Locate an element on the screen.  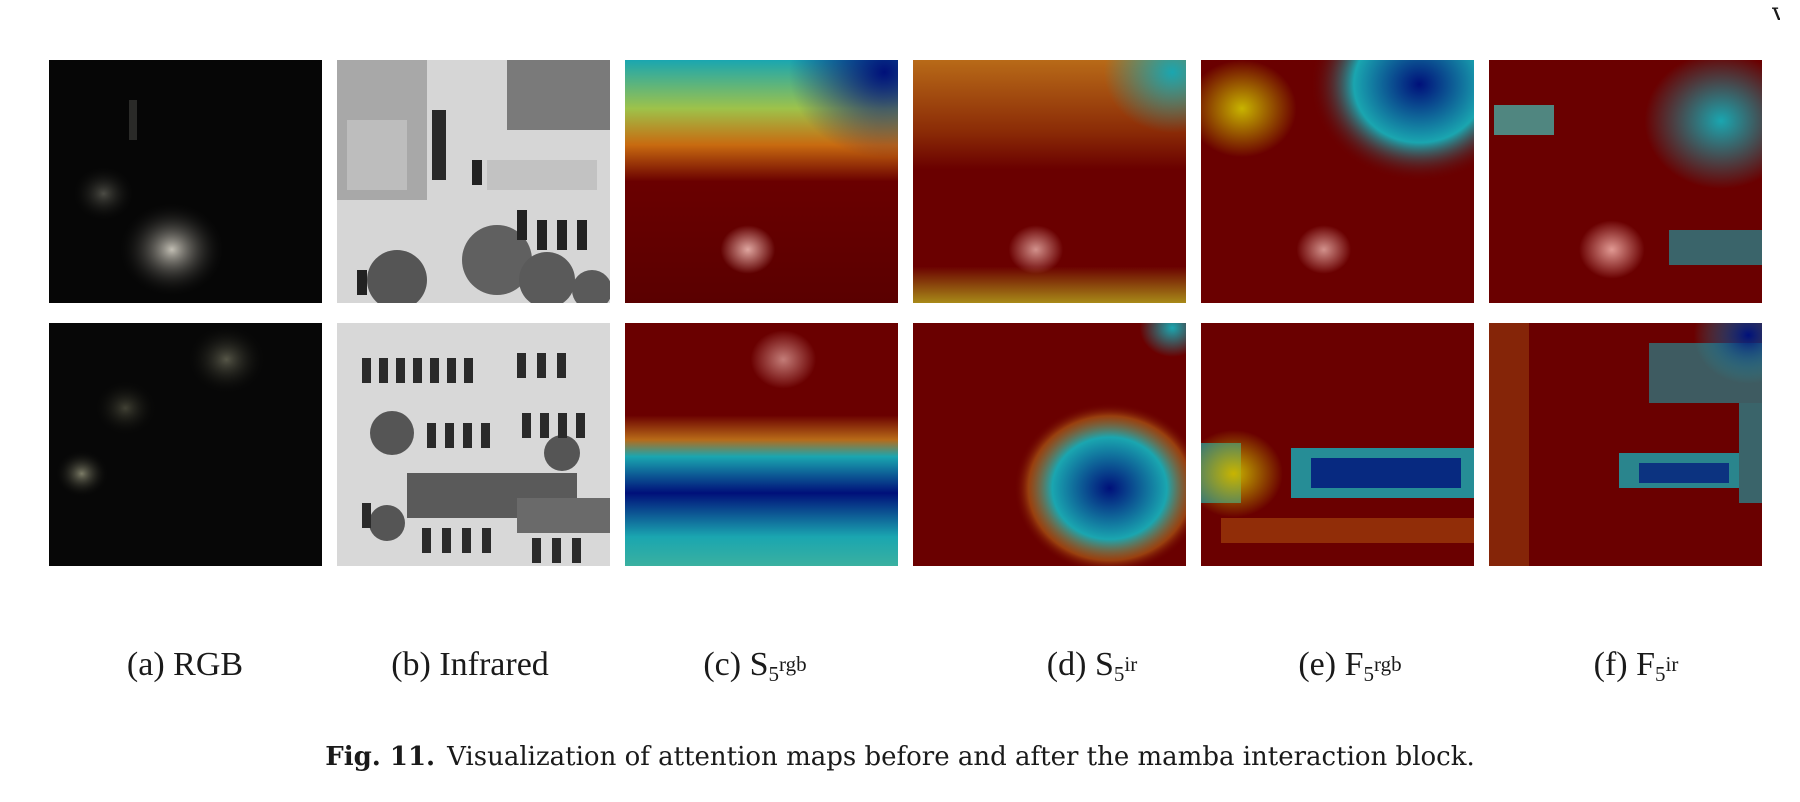
column-label-s5-rgb: (c) S5rgb is located at coordinates (755, 666).